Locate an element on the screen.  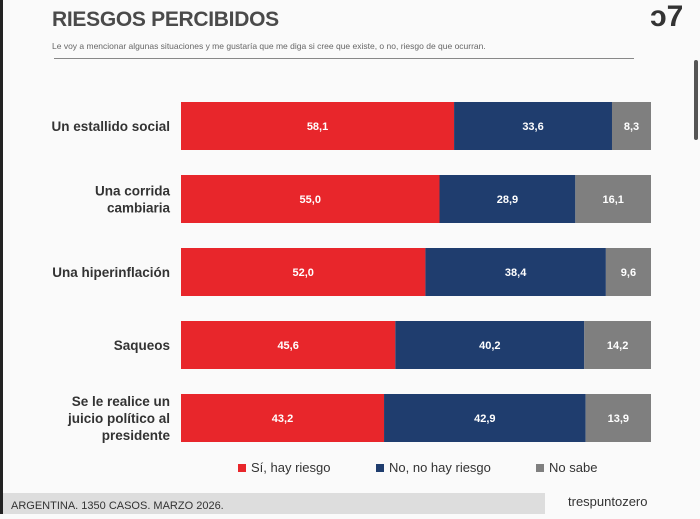
footer-note: ARGENTINA. 1350 CASOS. MARZO 2026. is located at coordinates (274, 503).